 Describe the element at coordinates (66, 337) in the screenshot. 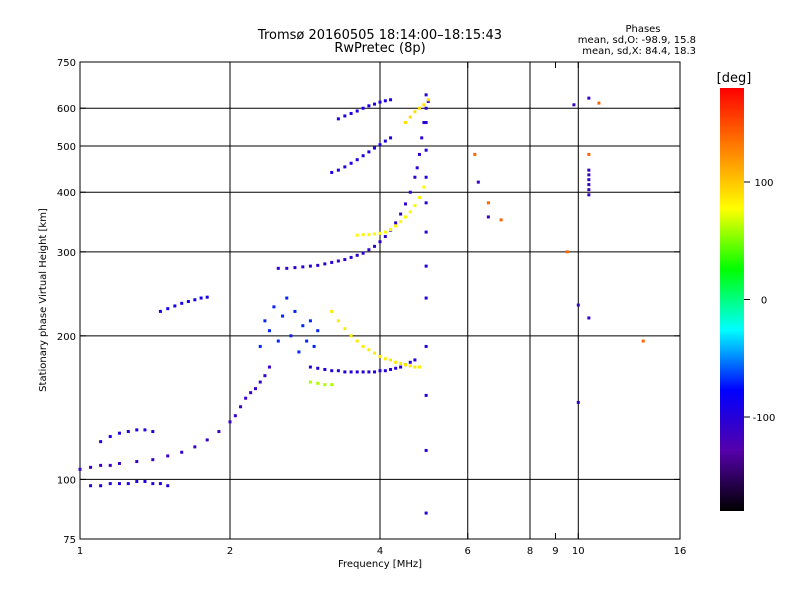

I see `y-tick-label: 200` at that location.